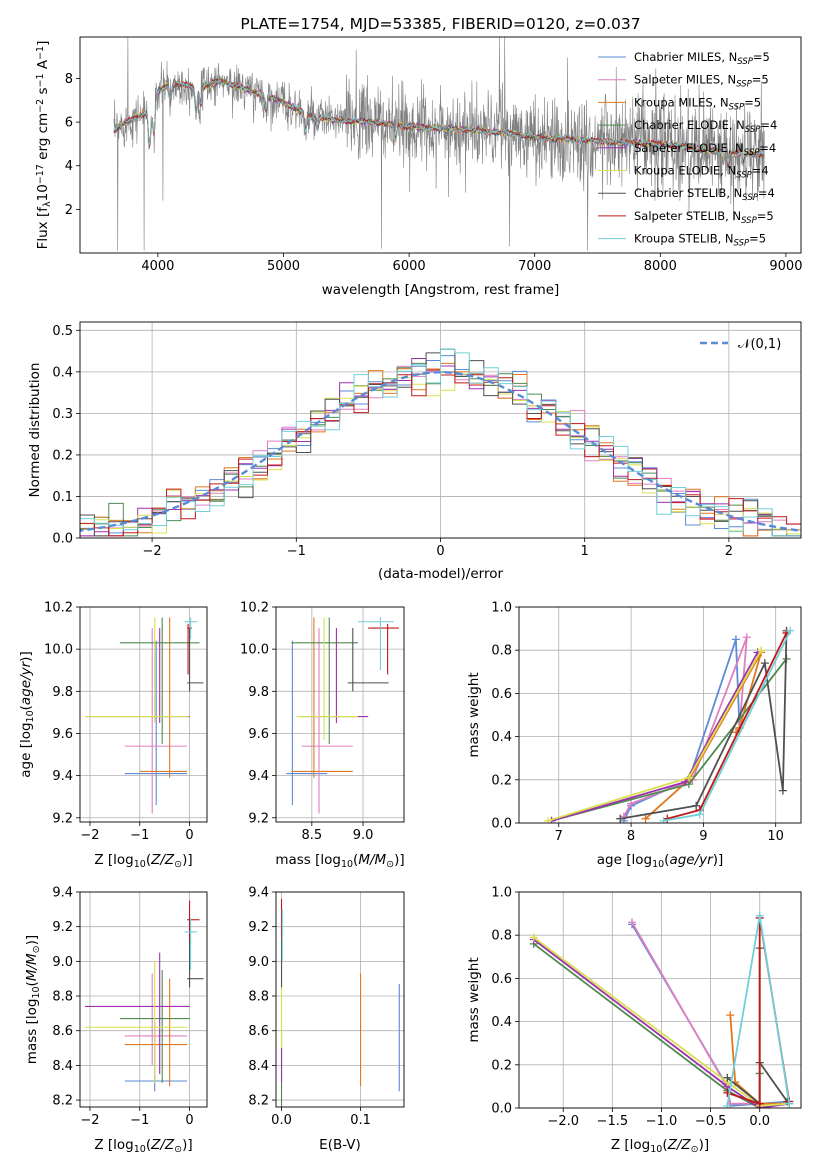 The width and height of the screenshot is (819, 1170). Describe the element at coordinates (700, 240) in the screenshot. I see `legend-entry: Kroupa STELIB, NSSP=5` at that location.